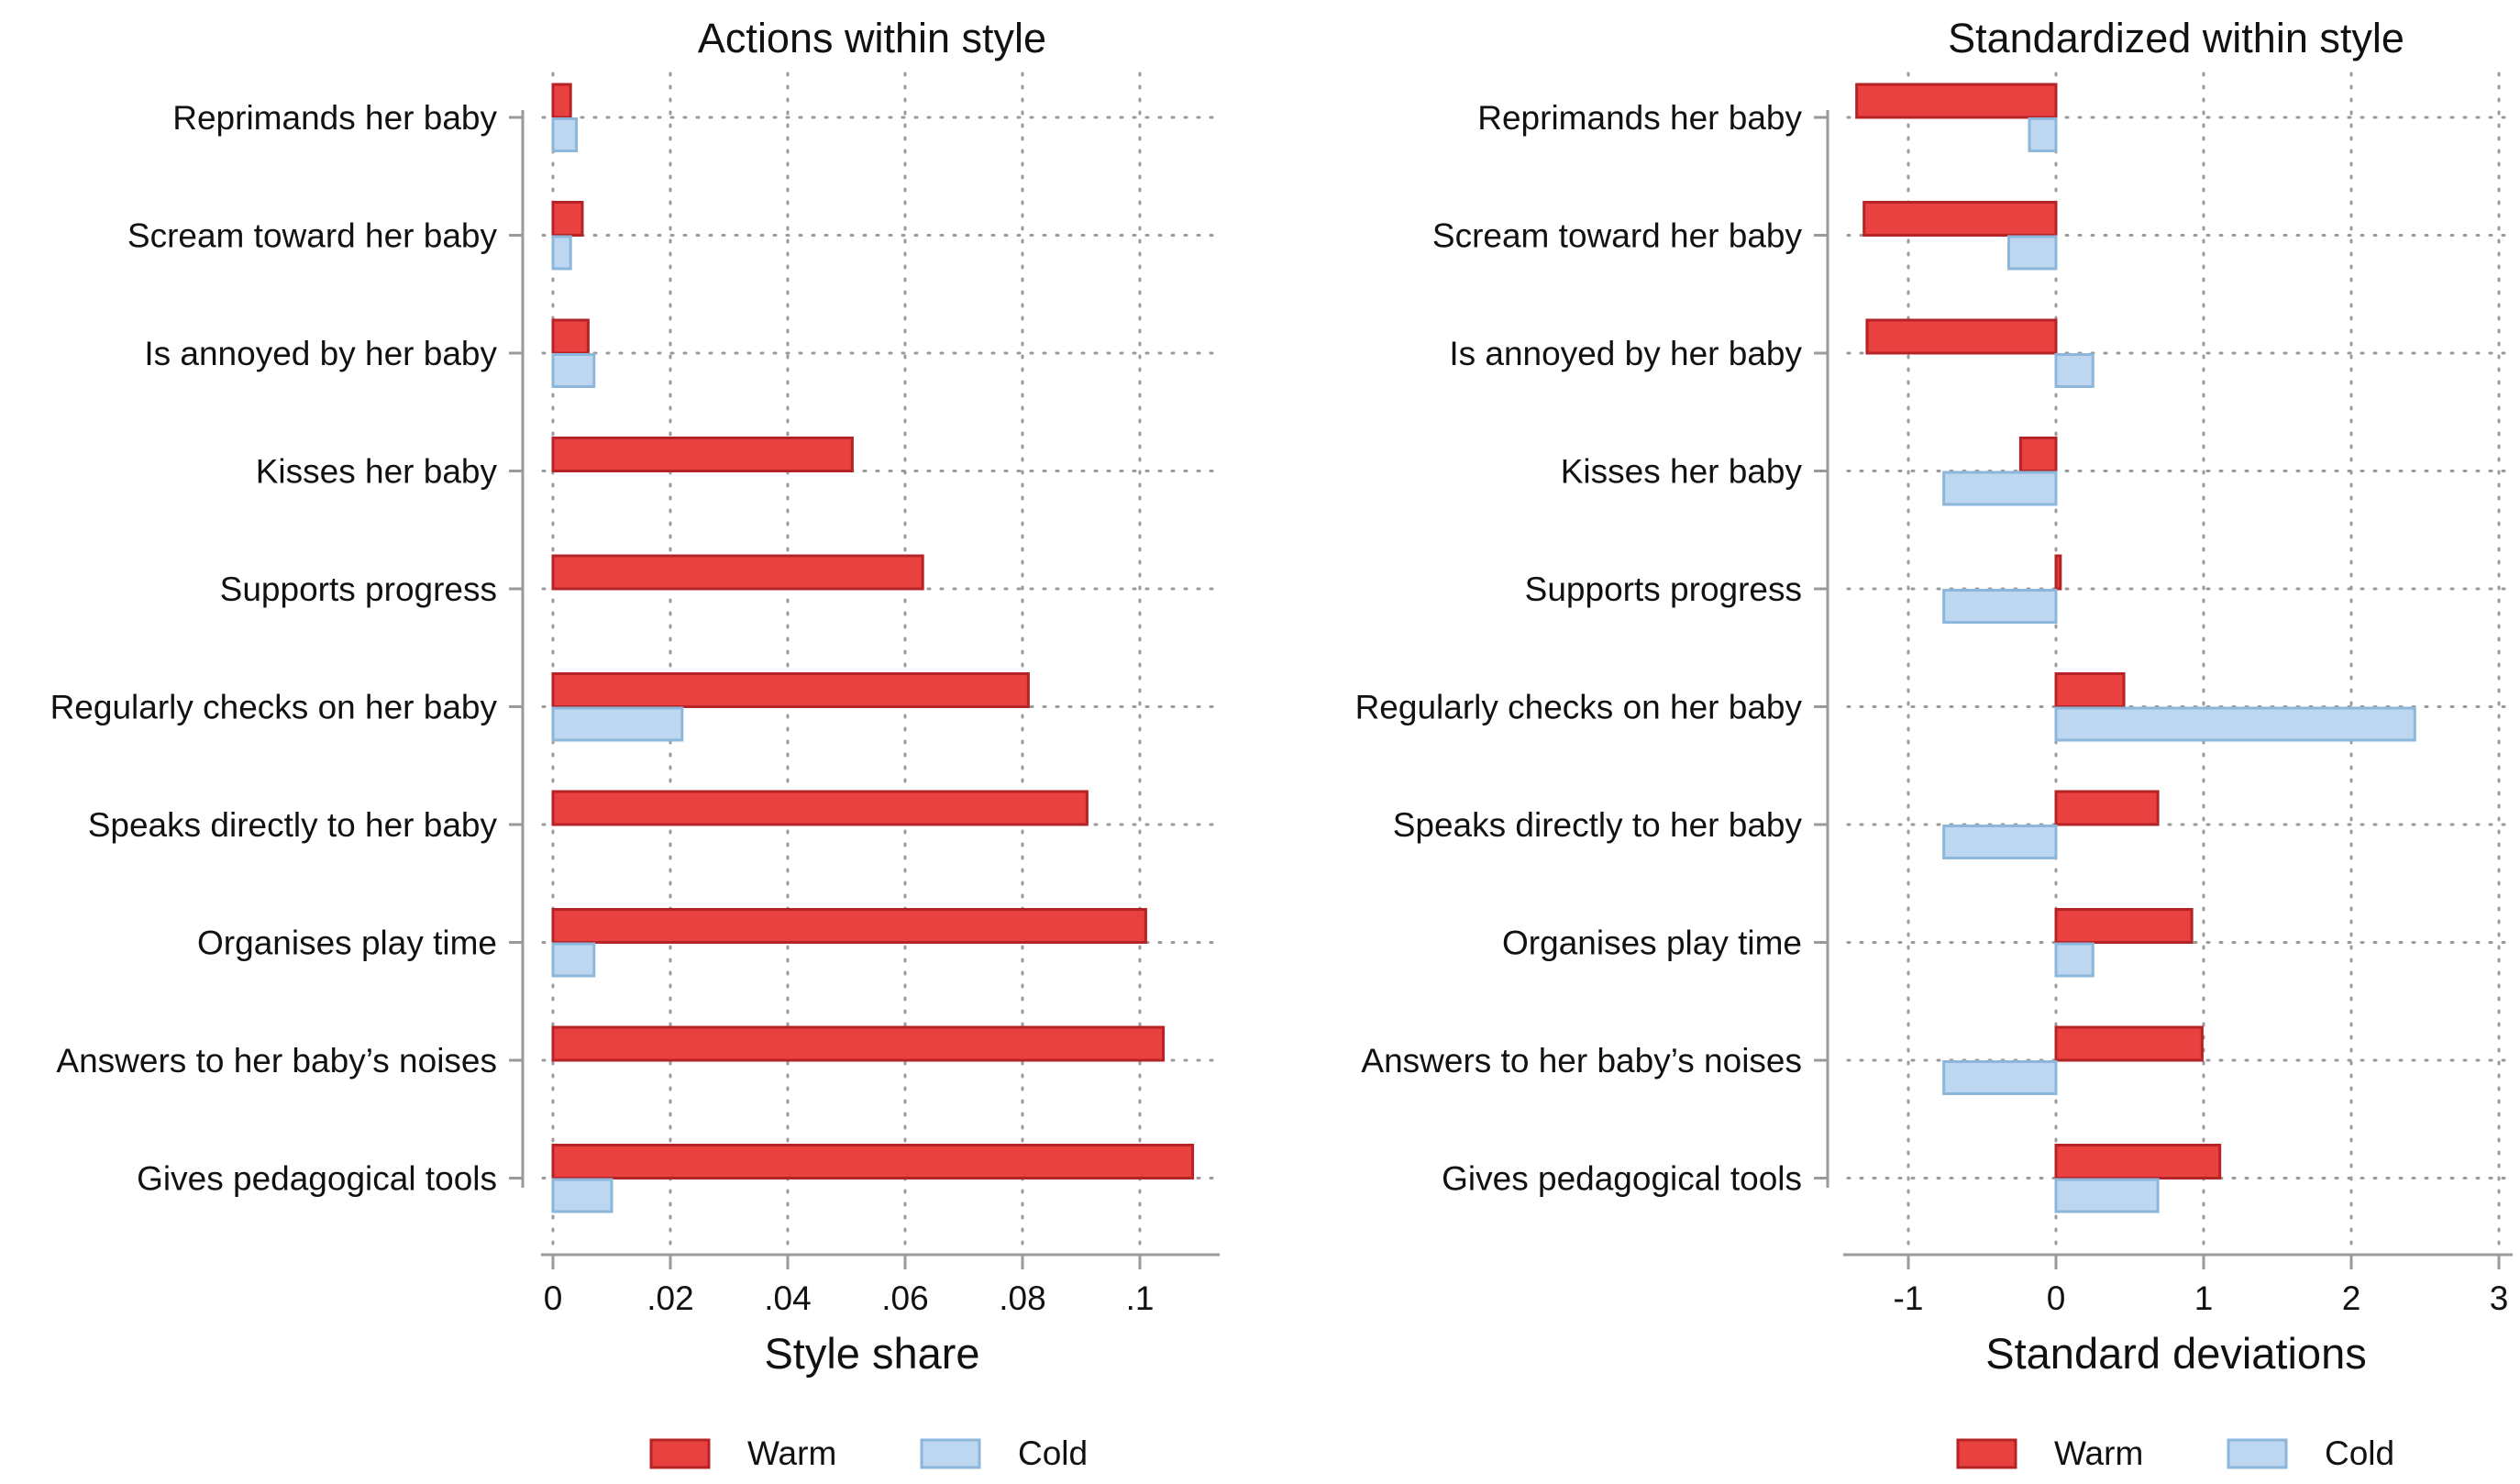  Describe the element at coordinates (871, 1353) in the screenshot. I see `x-axis-label: Style share` at that location.